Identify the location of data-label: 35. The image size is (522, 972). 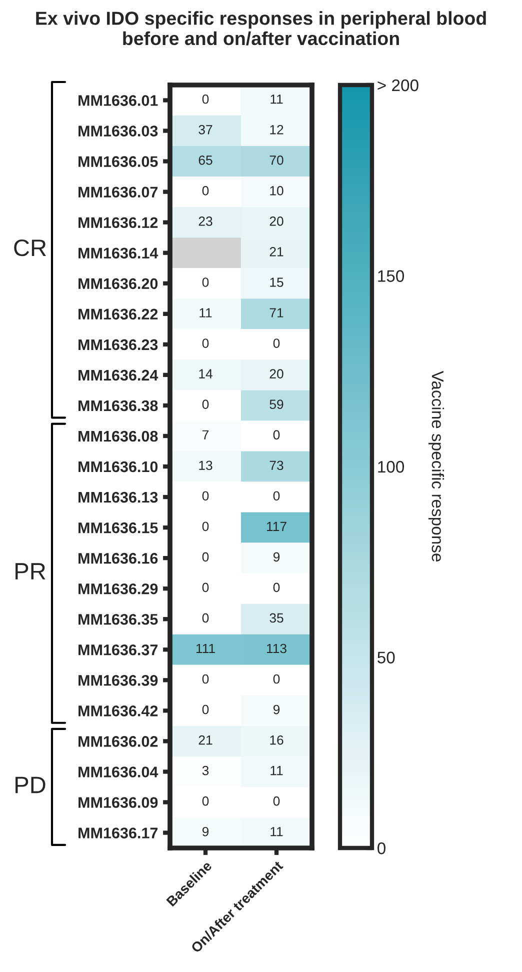
(277, 618).